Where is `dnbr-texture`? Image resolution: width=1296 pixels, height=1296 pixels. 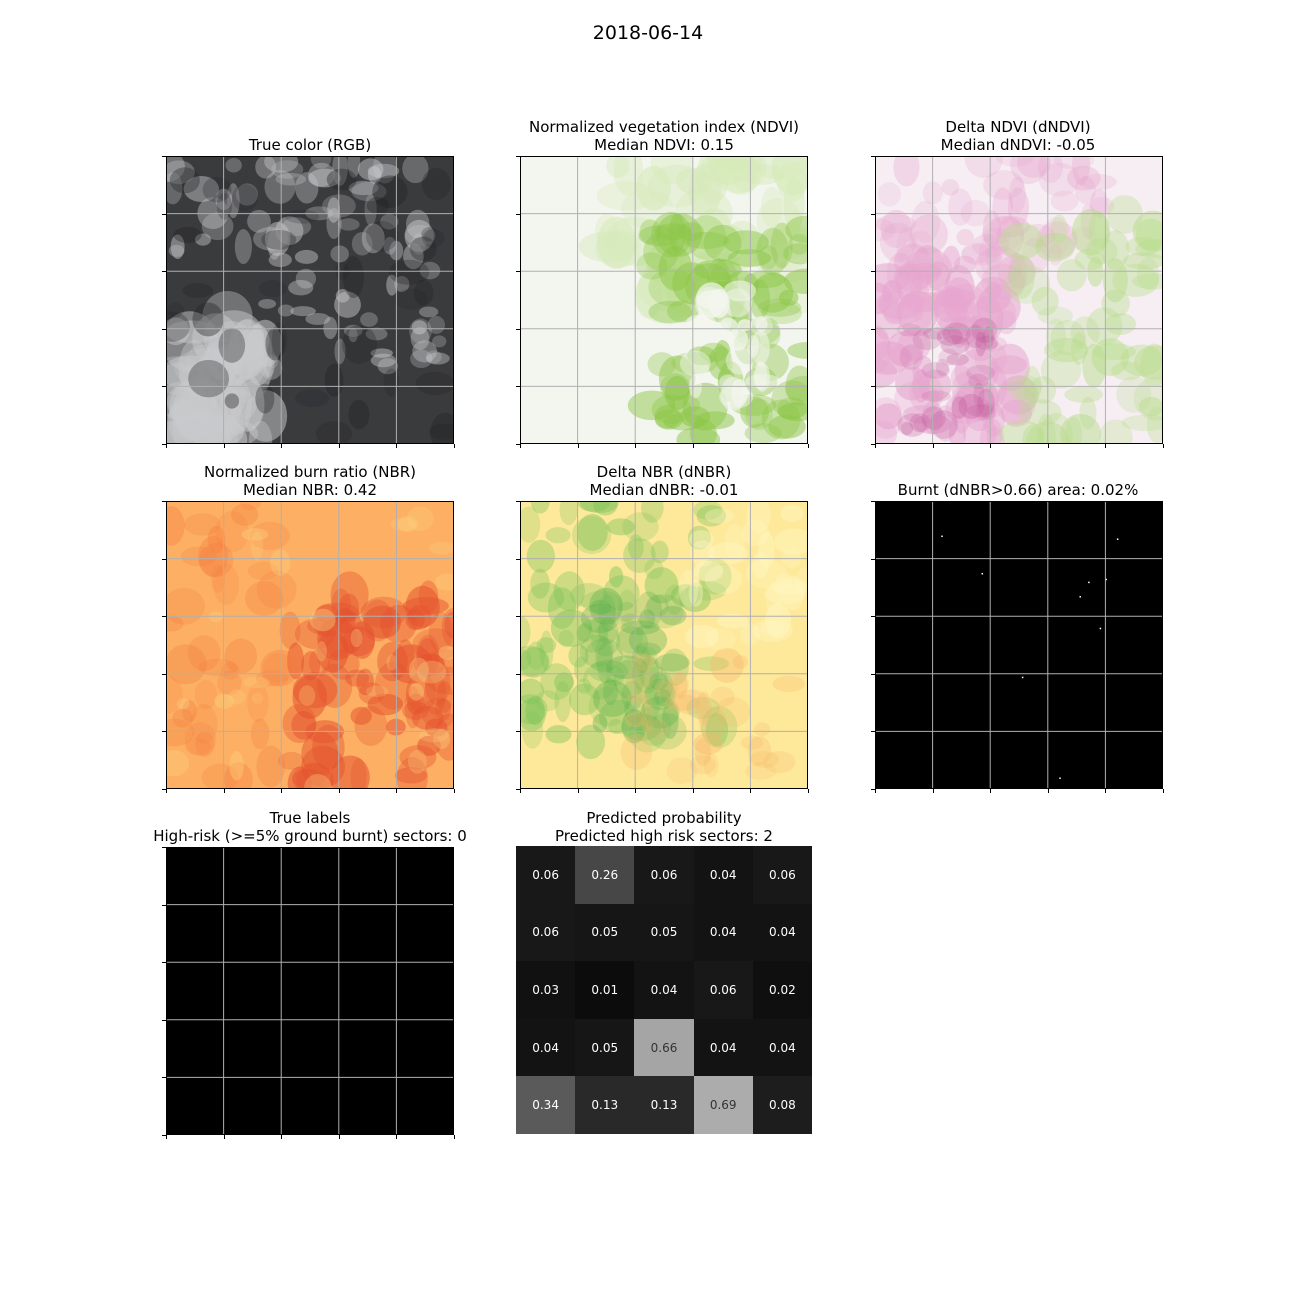 dnbr-texture is located at coordinates (664, 645).